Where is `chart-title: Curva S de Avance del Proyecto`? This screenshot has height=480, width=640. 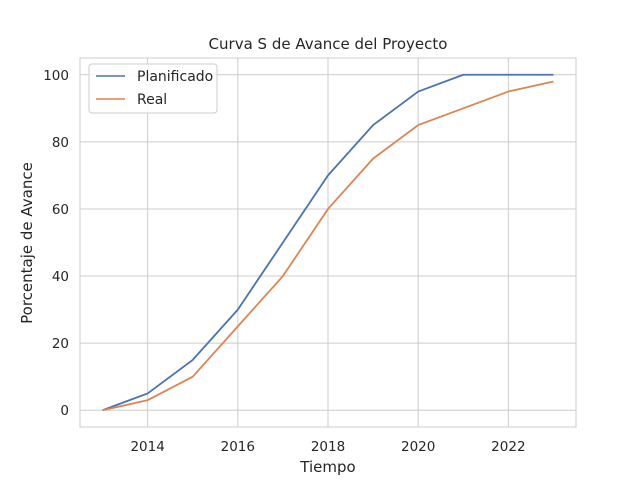
chart-title: Curva S de Avance del Proyecto is located at coordinates (328, 44).